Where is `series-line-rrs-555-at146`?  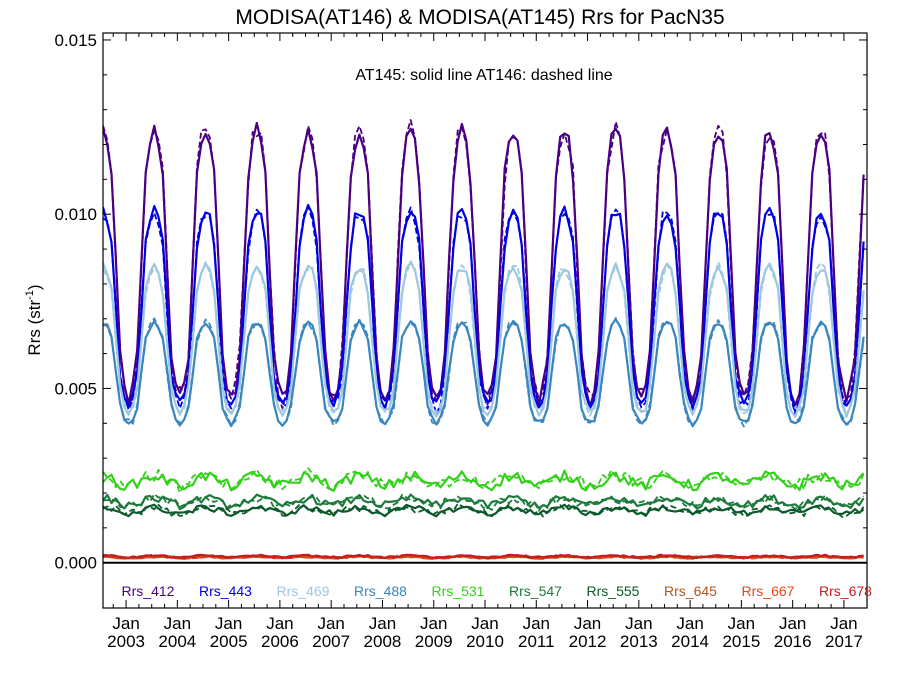 series-line-rrs-555-at146 is located at coordinates (484, 510).